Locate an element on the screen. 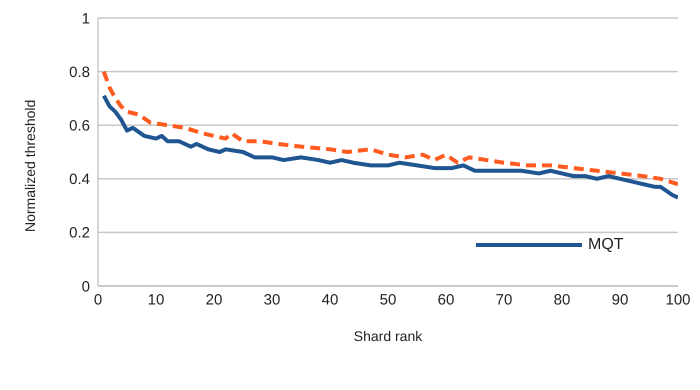  x-tick-label: 30 is located at coordinates (272, 300).